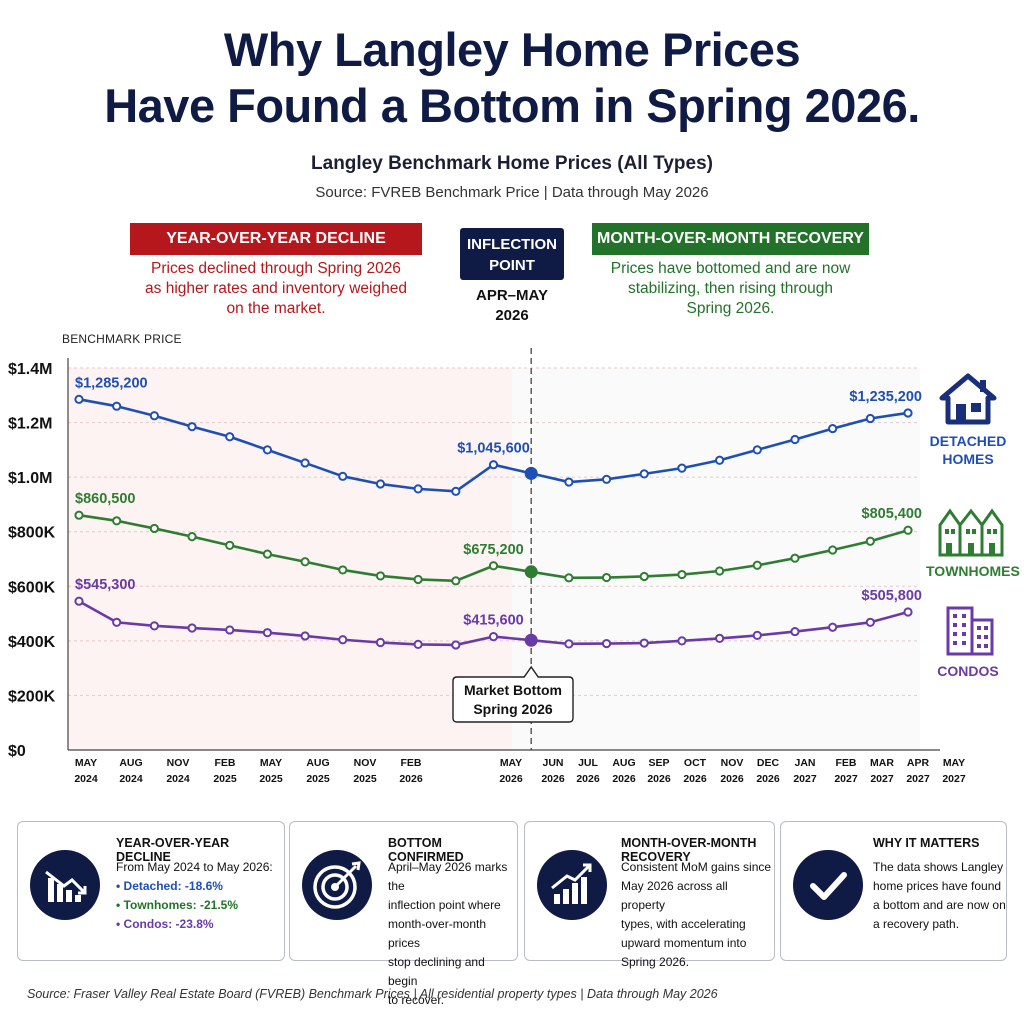  Describe the element at coordinates (105, 585) in the screenshot. I see `data-label: $545,300` at that location.